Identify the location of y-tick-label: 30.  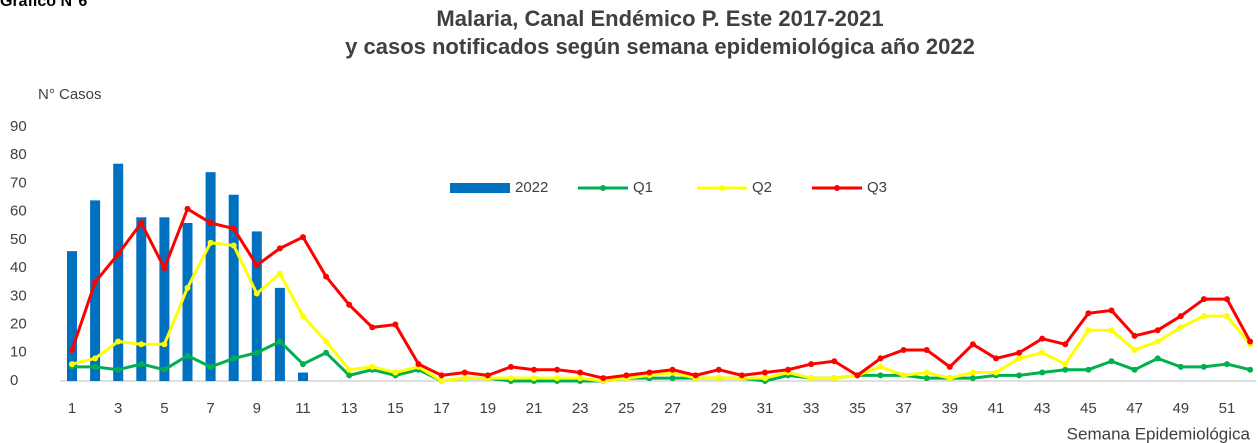
(18, 295).